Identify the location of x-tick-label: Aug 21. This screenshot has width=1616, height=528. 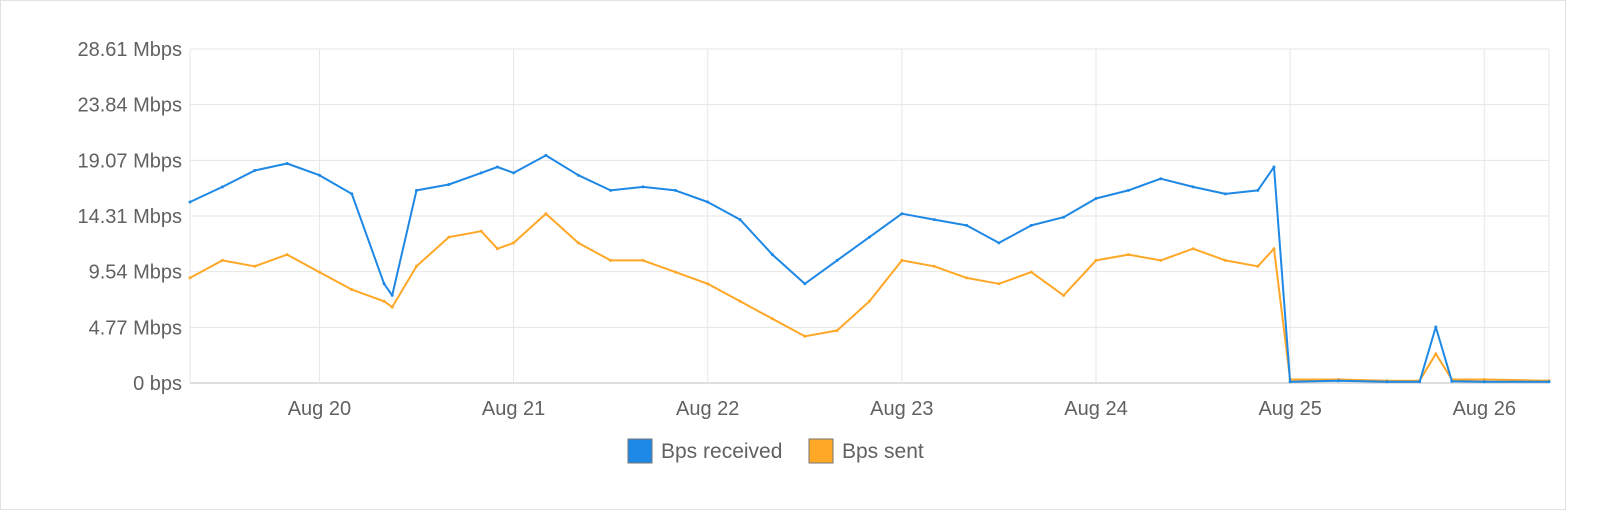
(513, 409).